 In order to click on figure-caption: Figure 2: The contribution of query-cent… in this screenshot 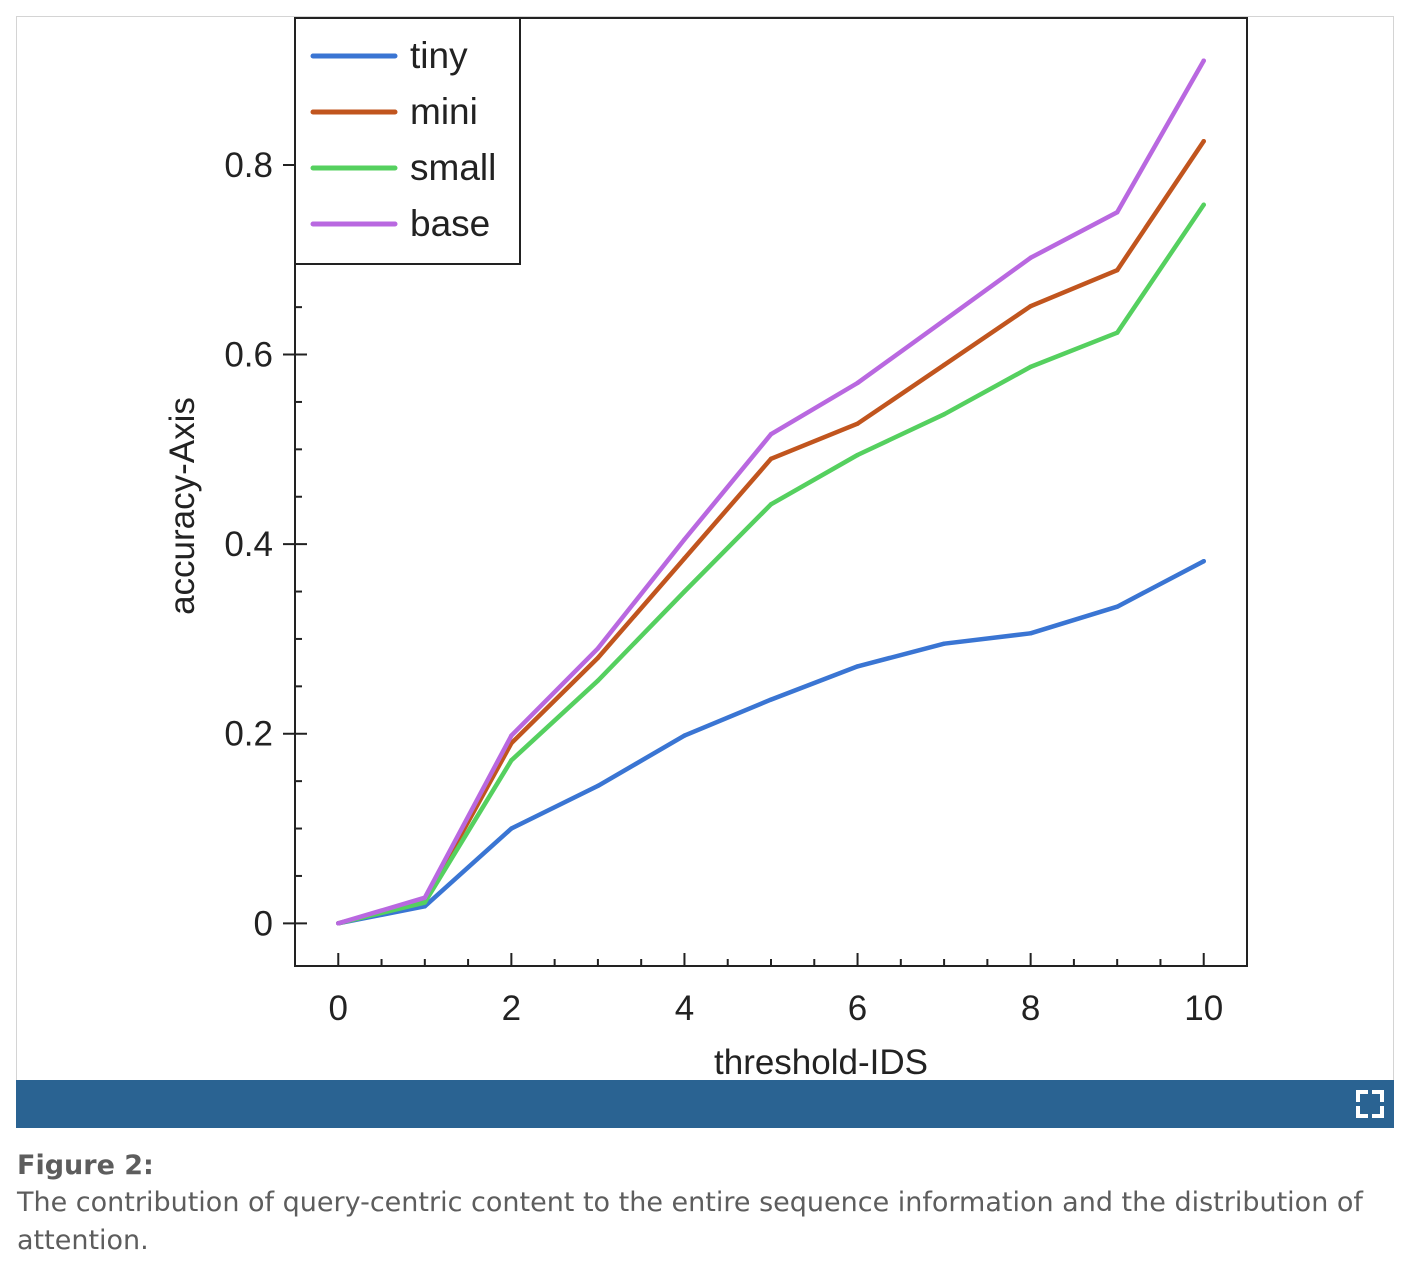, I will do `click(702, 1204)`.